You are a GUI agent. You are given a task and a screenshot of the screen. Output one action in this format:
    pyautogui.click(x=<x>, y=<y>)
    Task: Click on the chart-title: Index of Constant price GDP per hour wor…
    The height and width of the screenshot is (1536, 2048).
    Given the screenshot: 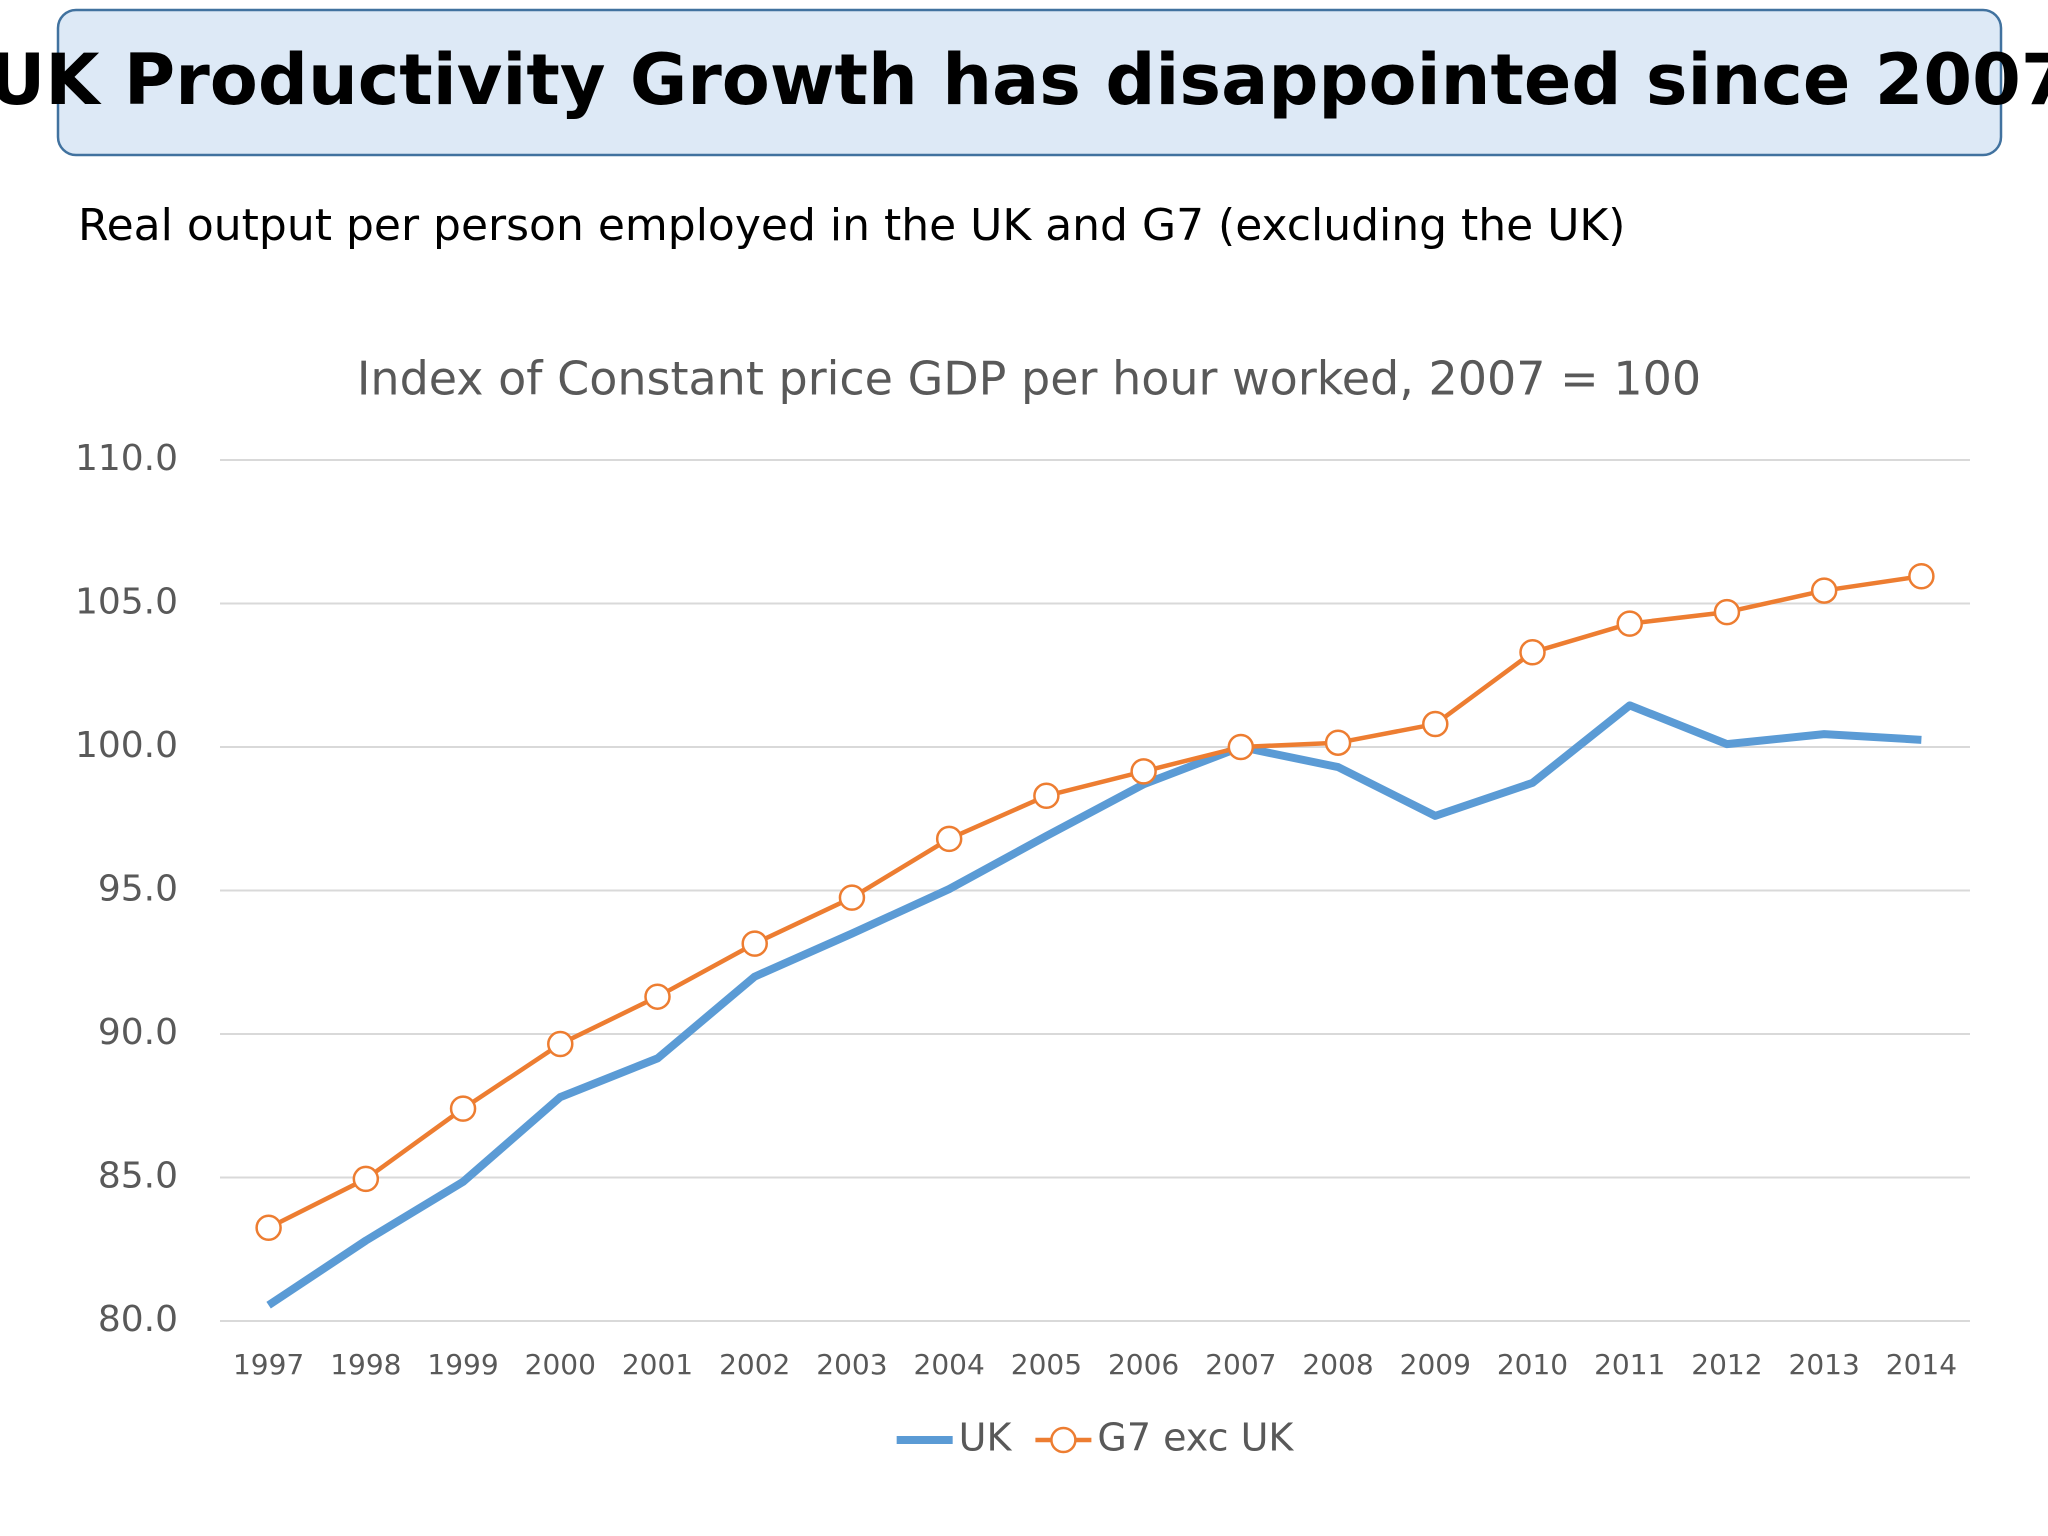 What is the action you would take?
    pyautogui.click(x=1029, y=379)
    